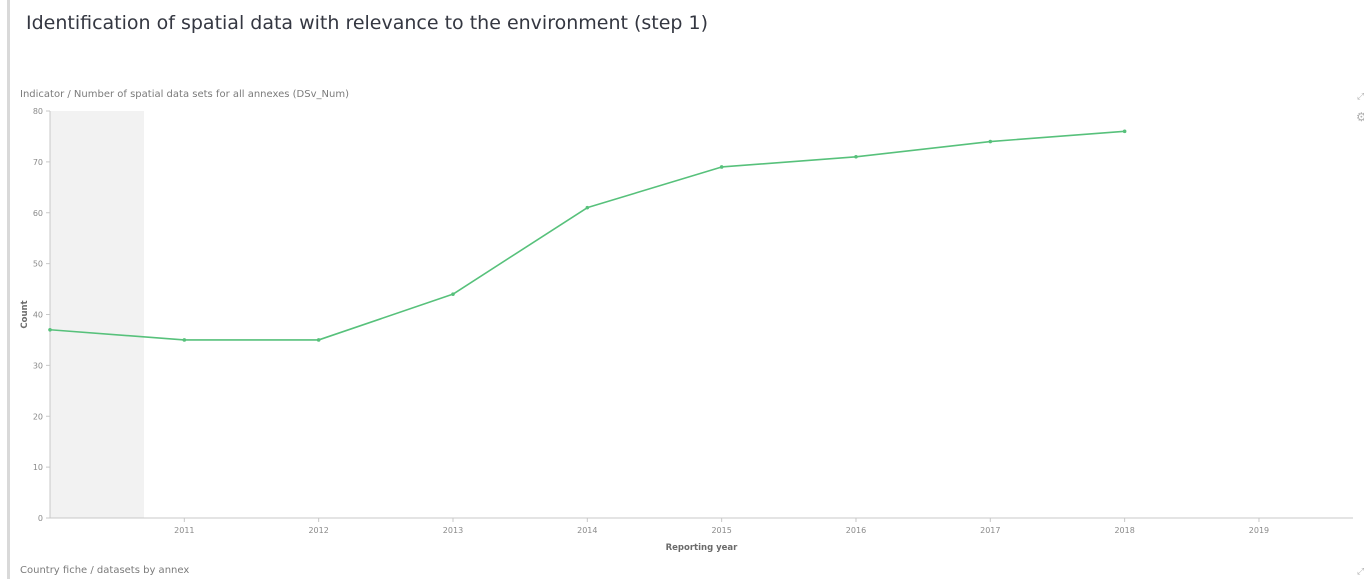 The width and height of the screenshot is (1364, 579). What do you see at coordinates (105, 570) in the screenshot?
I see `country-fiche-panel-title: Country fiche / datasets by annex` at bounding box center [105, 570].